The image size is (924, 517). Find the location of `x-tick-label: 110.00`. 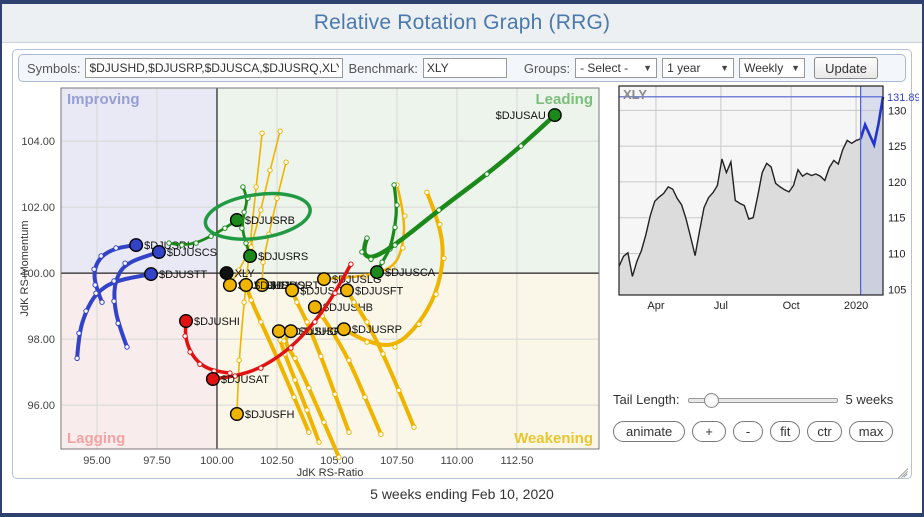

x-tick-label: 110.00 is located at coordinates (457, 461).